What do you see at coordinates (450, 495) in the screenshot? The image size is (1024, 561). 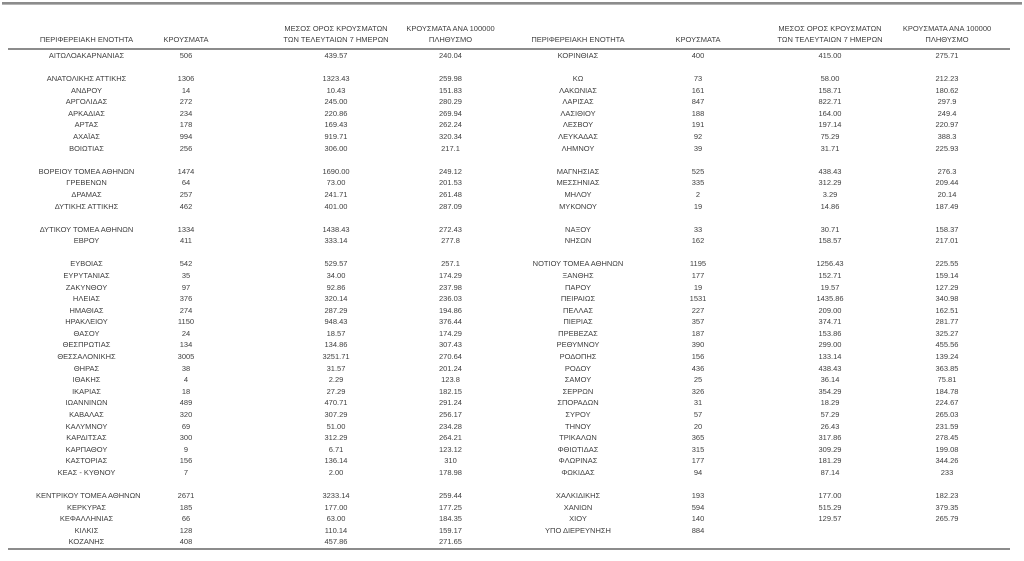 I see `left-per100k-cell: 259.44` at bounding box center [450, 495].